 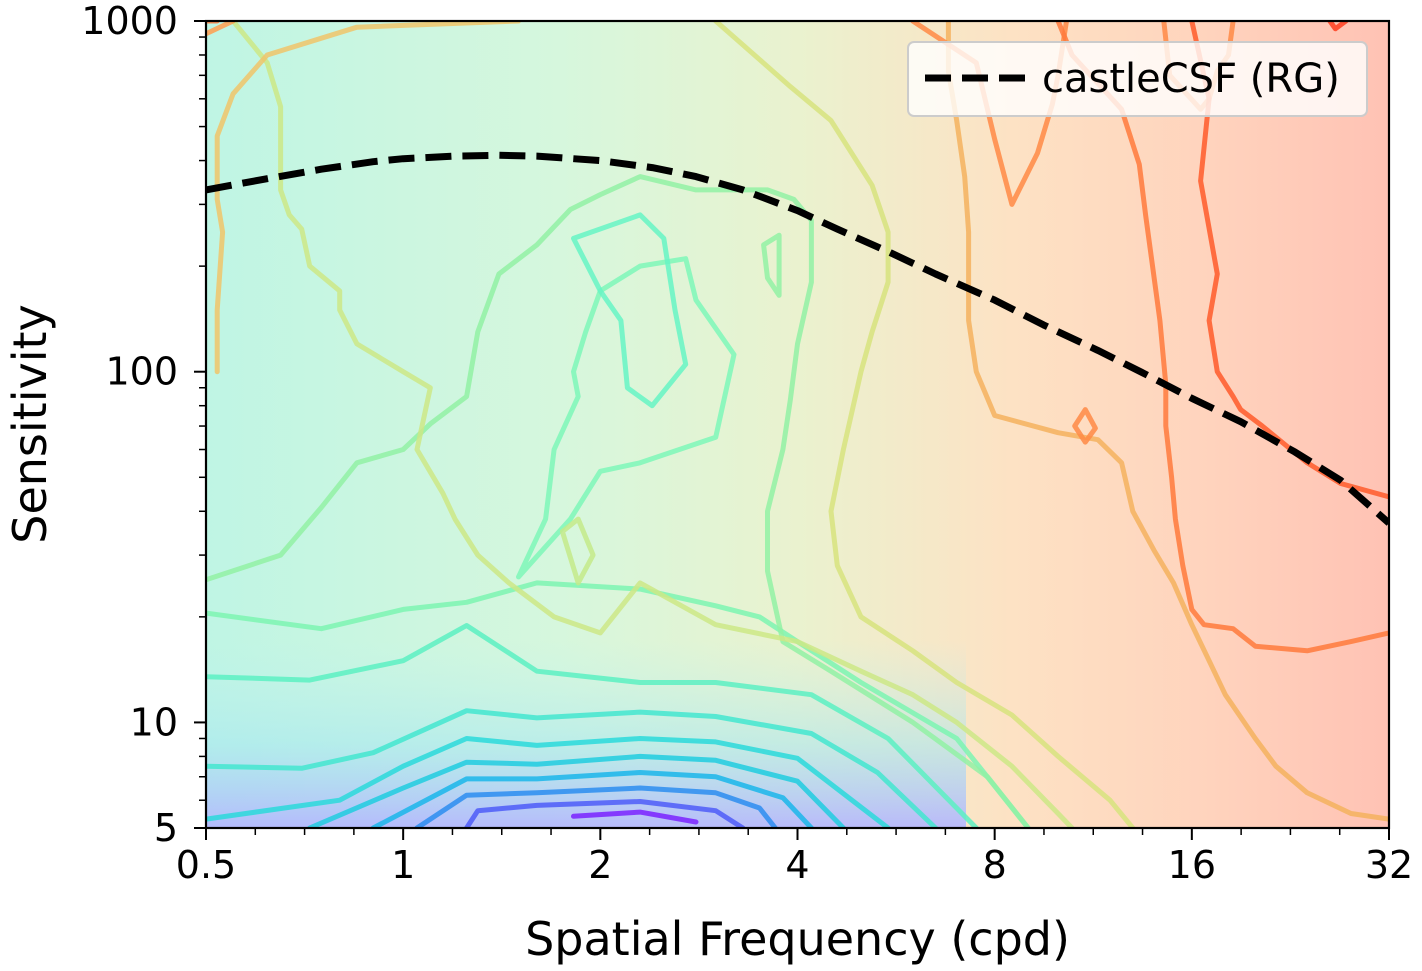 What do you see at coordinates (129, 21) in the screenshot?
I see `y-tick-label: 1000` at bounding box center [129, 21].